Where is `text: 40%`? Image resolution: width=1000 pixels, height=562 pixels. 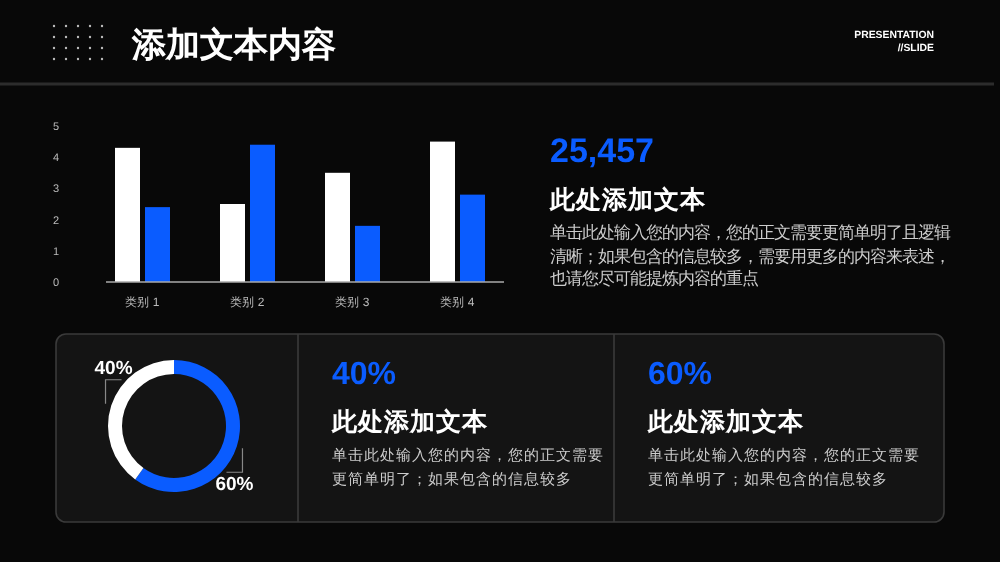 text: 40% is located at coordinates (365, 376).